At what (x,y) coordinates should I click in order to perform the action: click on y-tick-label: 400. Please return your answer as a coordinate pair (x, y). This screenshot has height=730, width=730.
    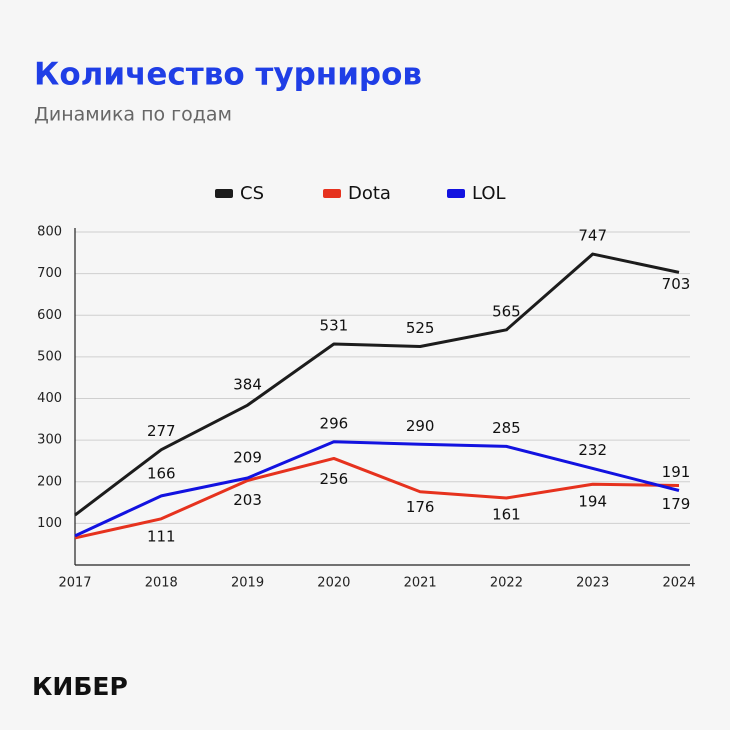
    Looking at the image, I should click on (49, 398).